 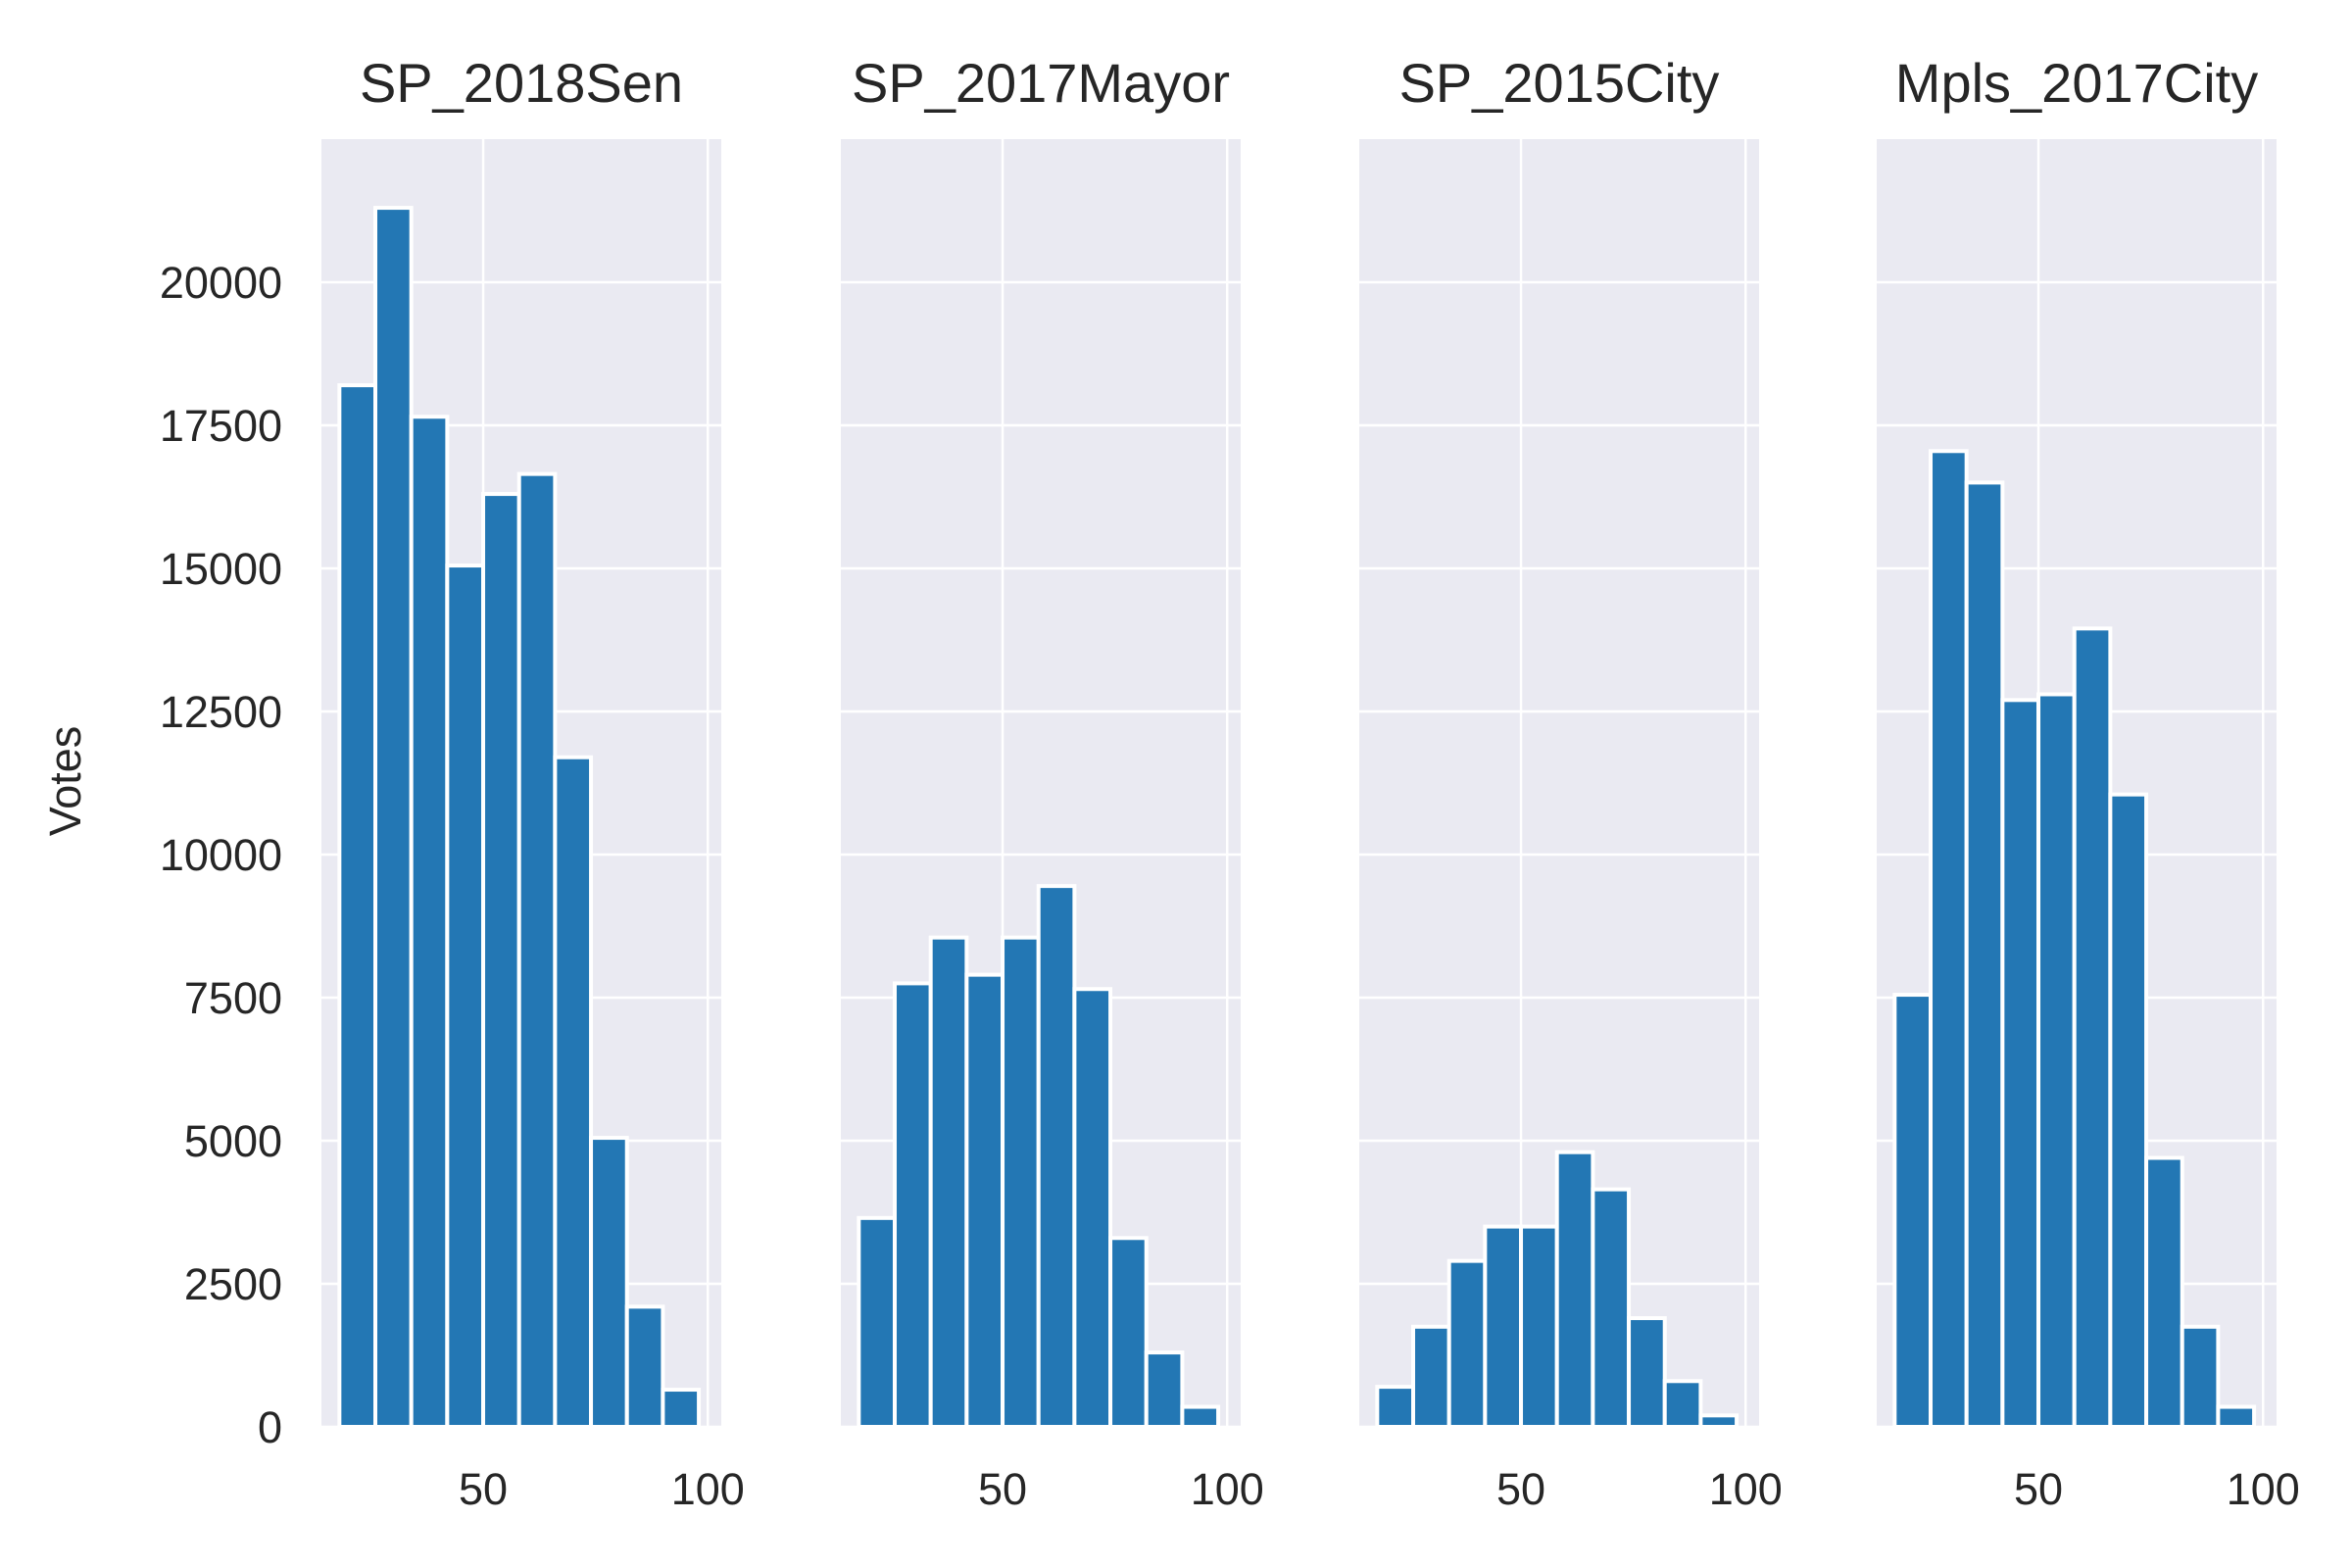 What do you see at coordinates (2076, 83) in the screenshot?
I see `panel-title: Mpls_2017City` at bounding box center [2076, 83].